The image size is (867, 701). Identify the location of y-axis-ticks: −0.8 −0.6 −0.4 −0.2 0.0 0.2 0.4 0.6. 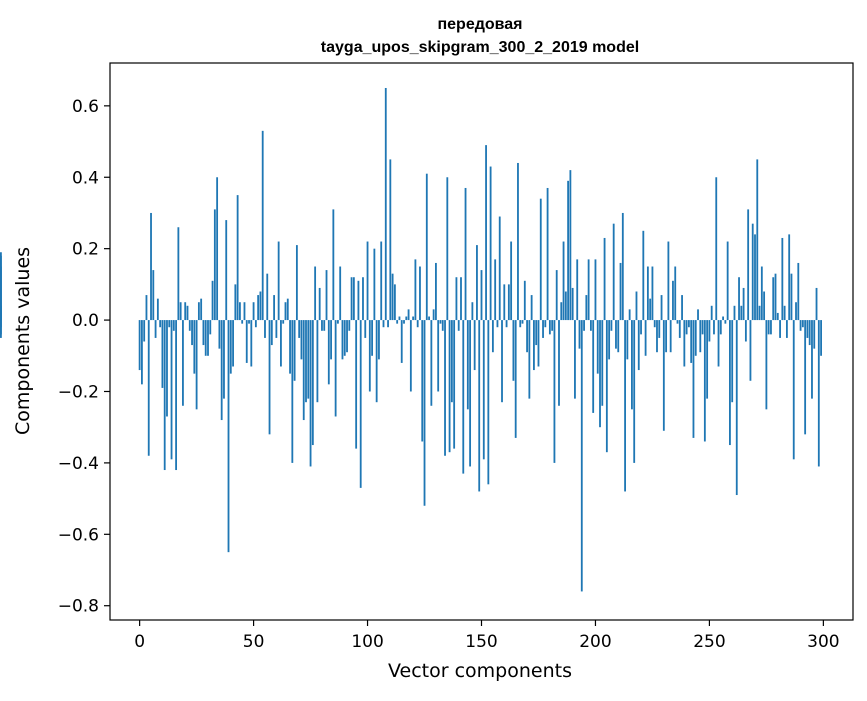
(84, 357).